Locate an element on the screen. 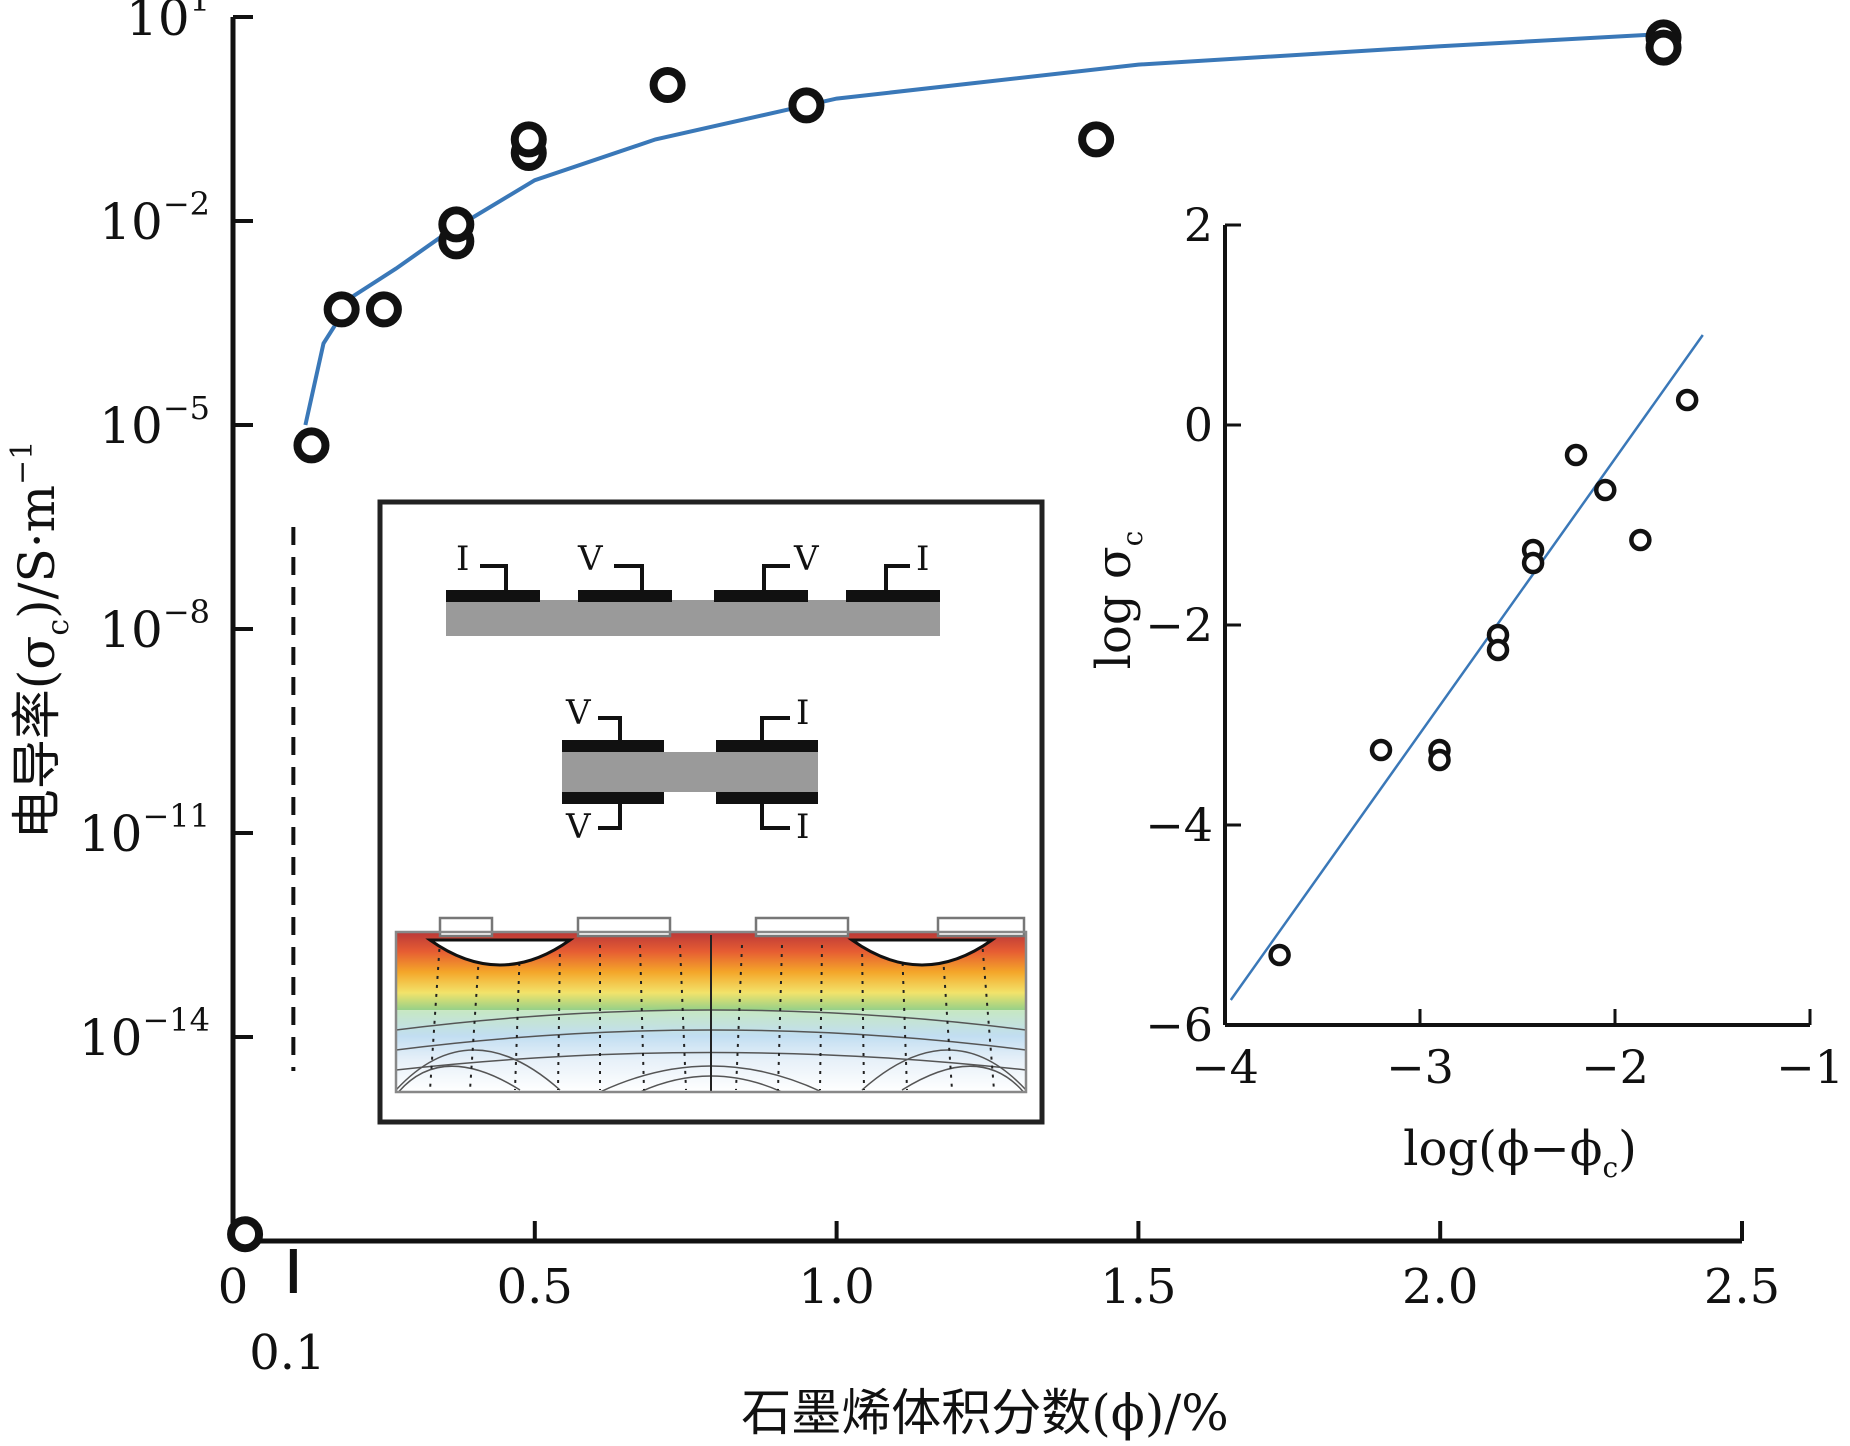 The image size is (1850, 1446). x-tick-label: 2.5 is located at coordinates (1742, 1287).